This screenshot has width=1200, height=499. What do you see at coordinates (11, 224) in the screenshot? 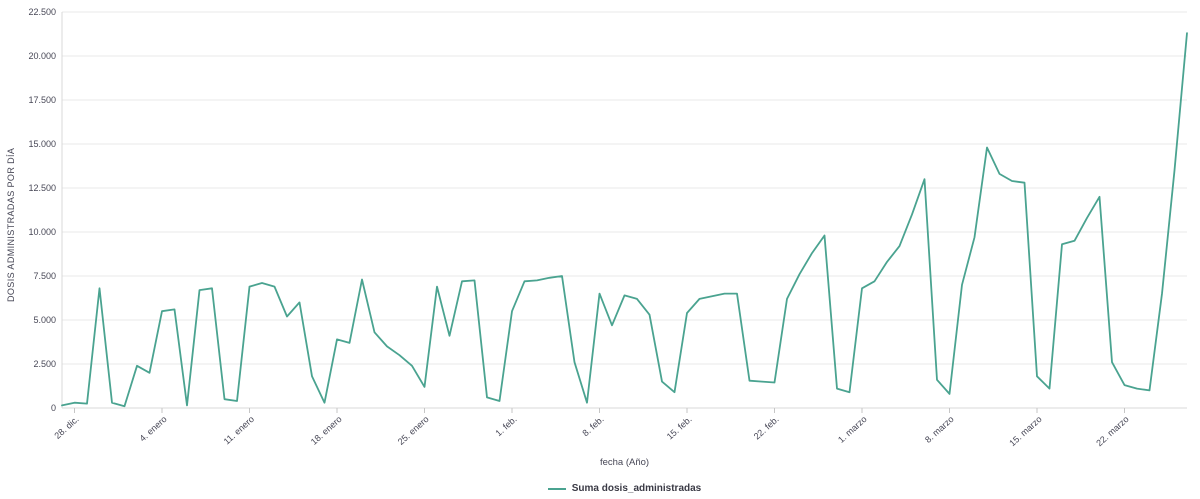
I see `y-axis-title: DOSIS ADMINISTRADAS POR DÍA` at bounding box center [11, 224].